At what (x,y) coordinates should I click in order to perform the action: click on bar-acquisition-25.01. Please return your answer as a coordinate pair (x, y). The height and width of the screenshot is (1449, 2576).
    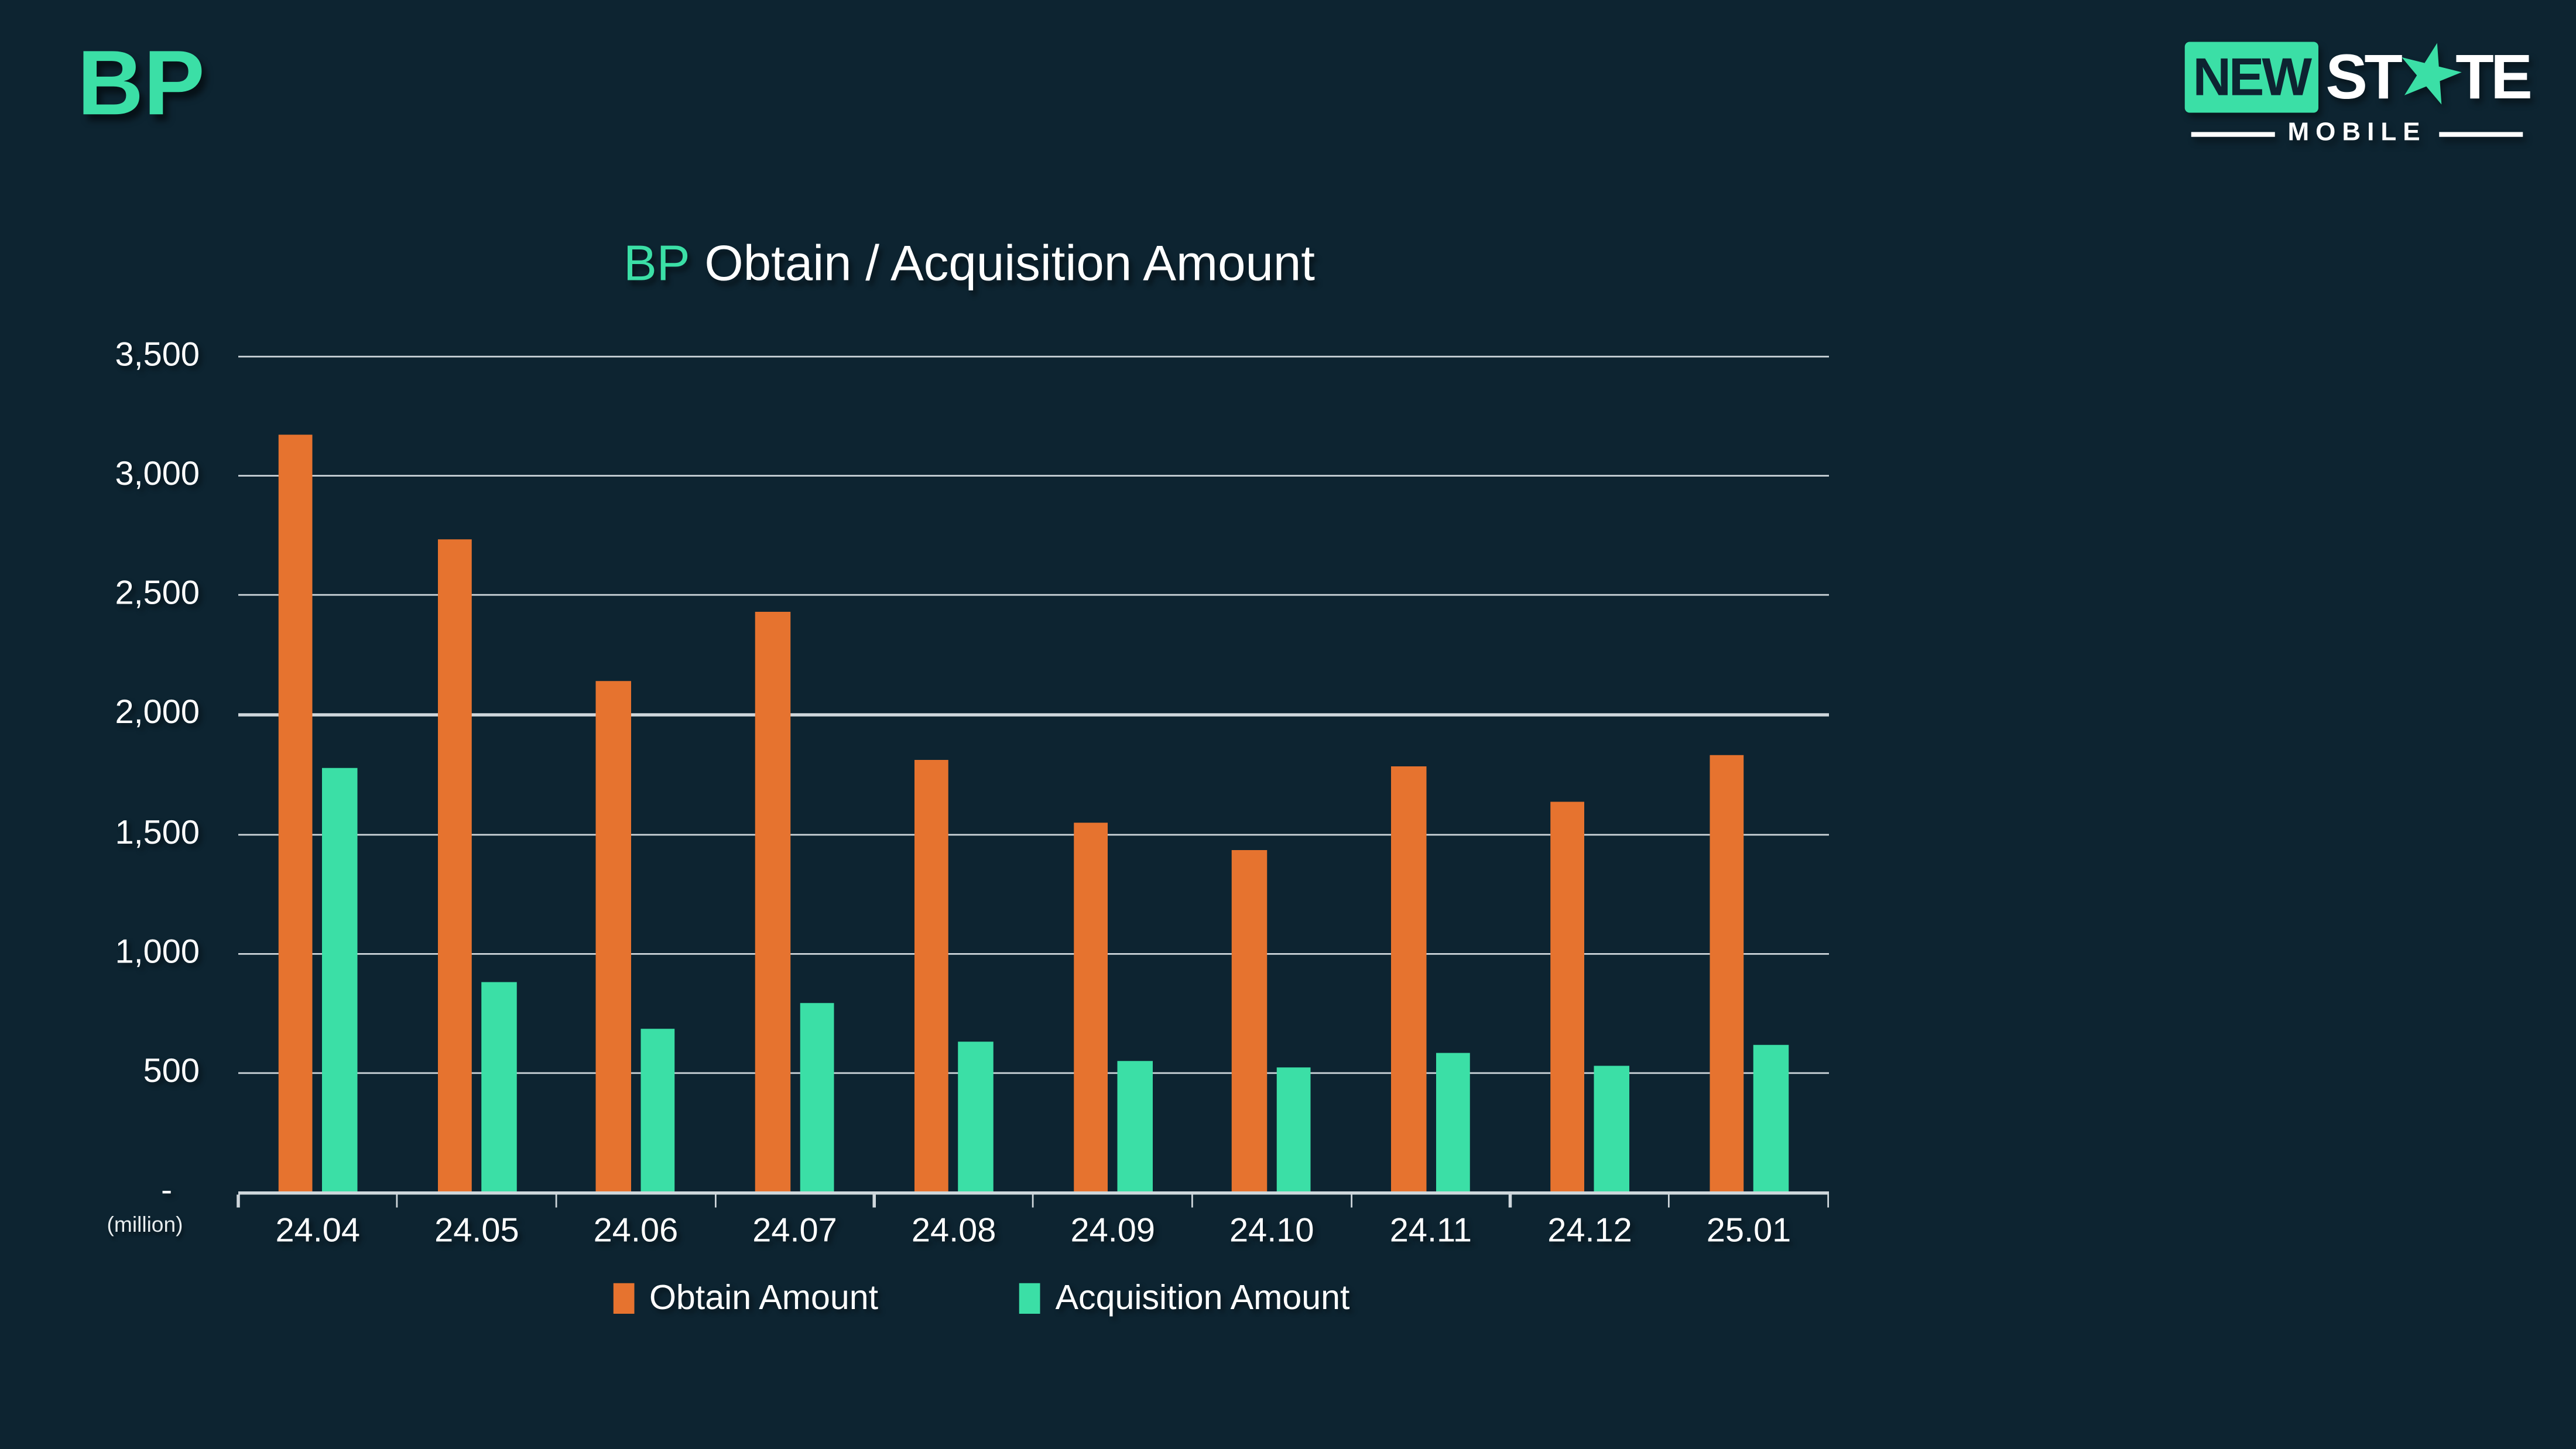
    Looking at the image, I should click on (1771, 1118).